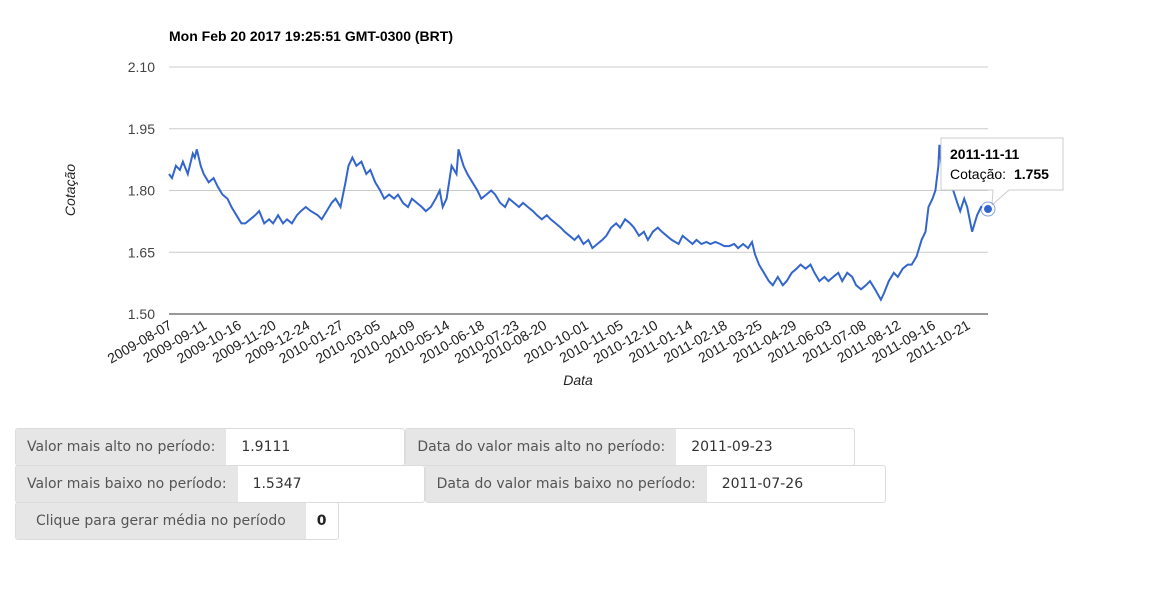 This screenshot has width=1167, height=607. What do you see at coordinates (311, 36) in the screenshot?
I see `chart-title: Mon Feb 20 2017 19:25:51 GMT-0300 (BRT)` at bounding box center [311, 36].